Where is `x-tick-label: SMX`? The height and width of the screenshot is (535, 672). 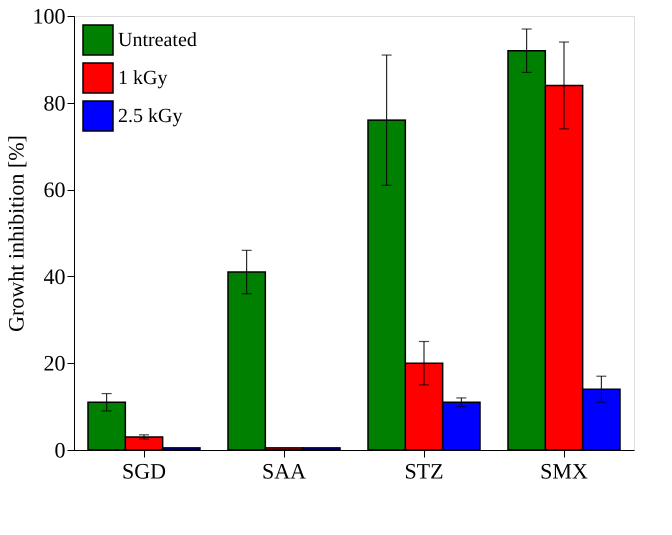 x-tick-label: SMX is located at coordinates (564, 471).